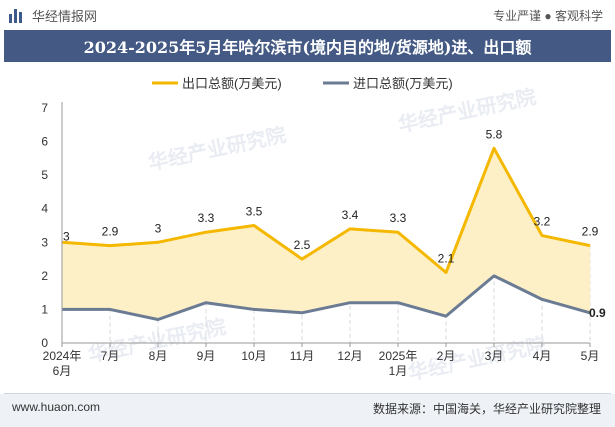 This screenshot has width=615, height=427. Describe the element at coordinates (350, 215) in the screenshot. I see `export-data-label: 3.4` at that location.